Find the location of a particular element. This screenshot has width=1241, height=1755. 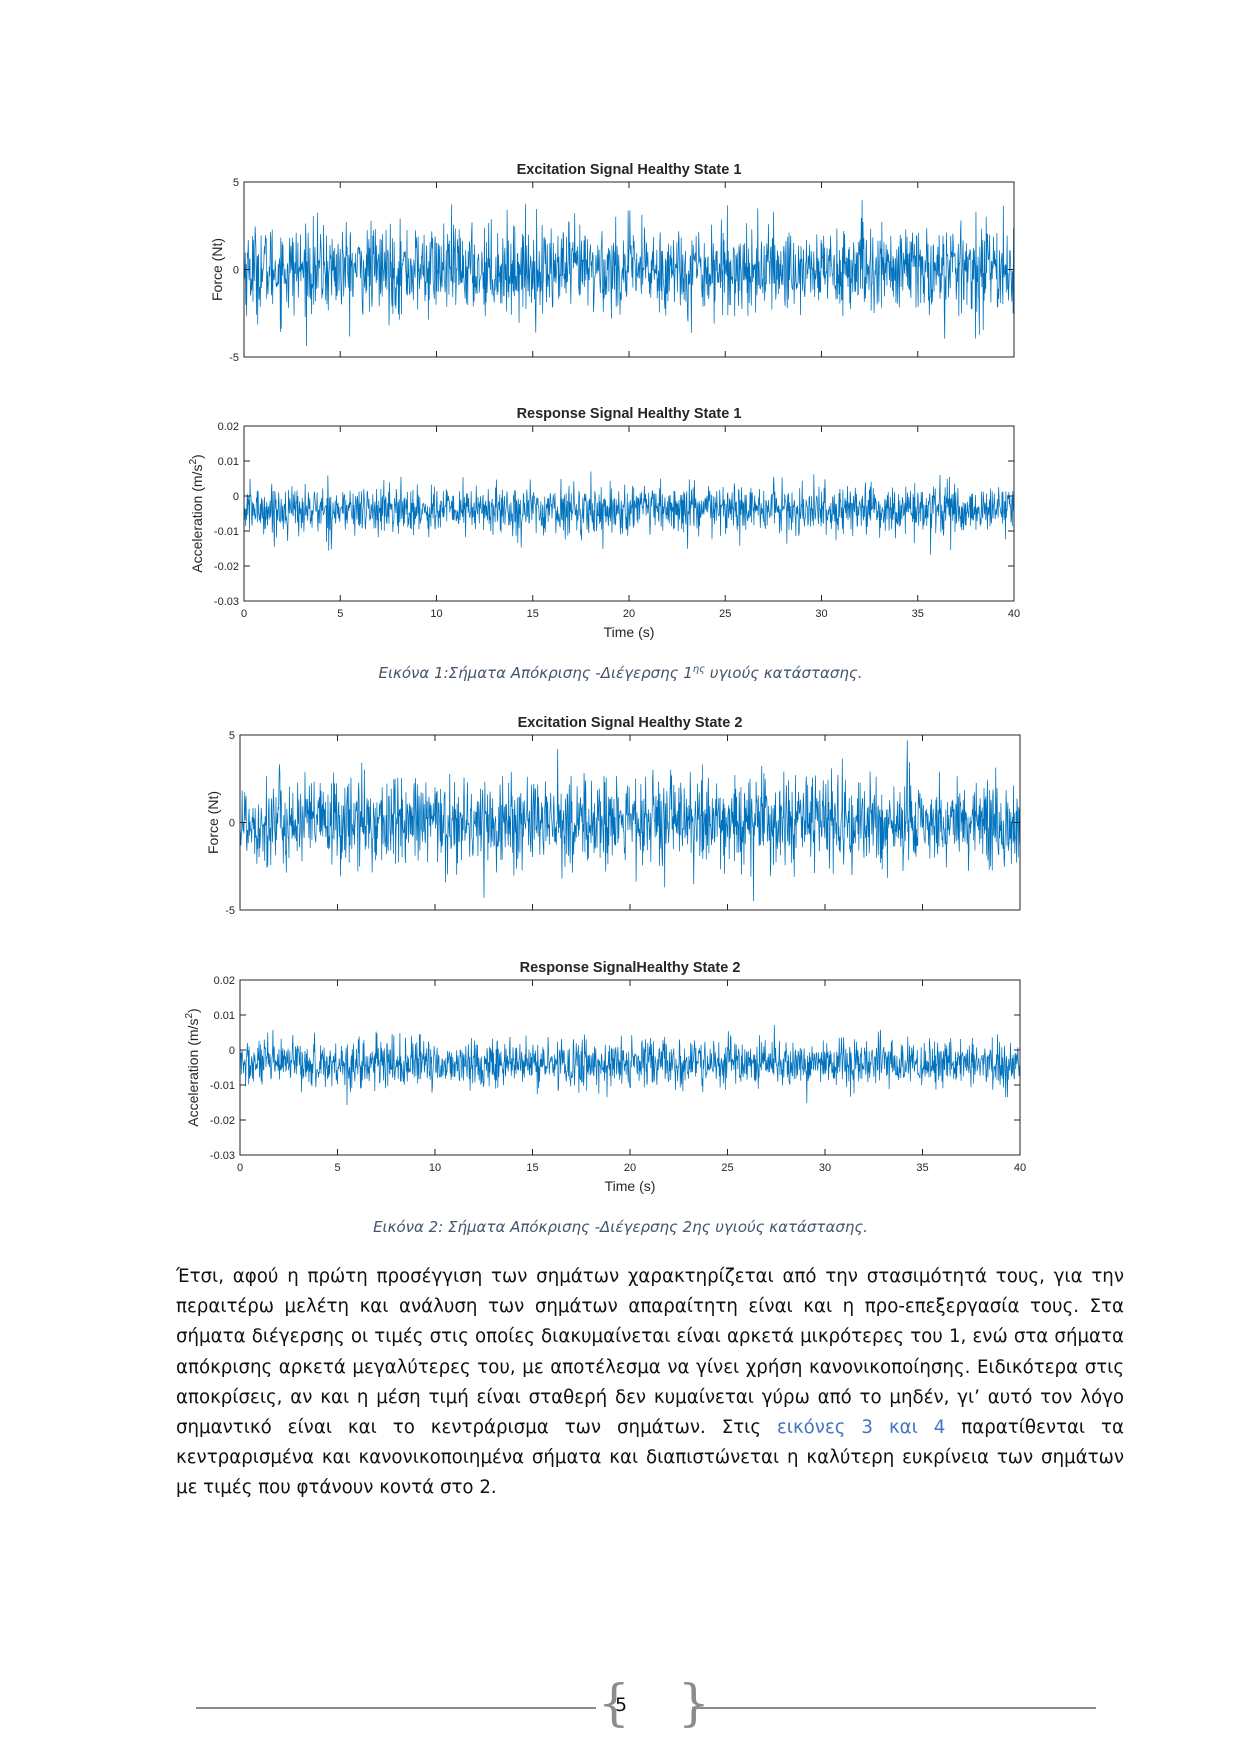

footer-left-brace: { is located at coordinates (614, 1703).